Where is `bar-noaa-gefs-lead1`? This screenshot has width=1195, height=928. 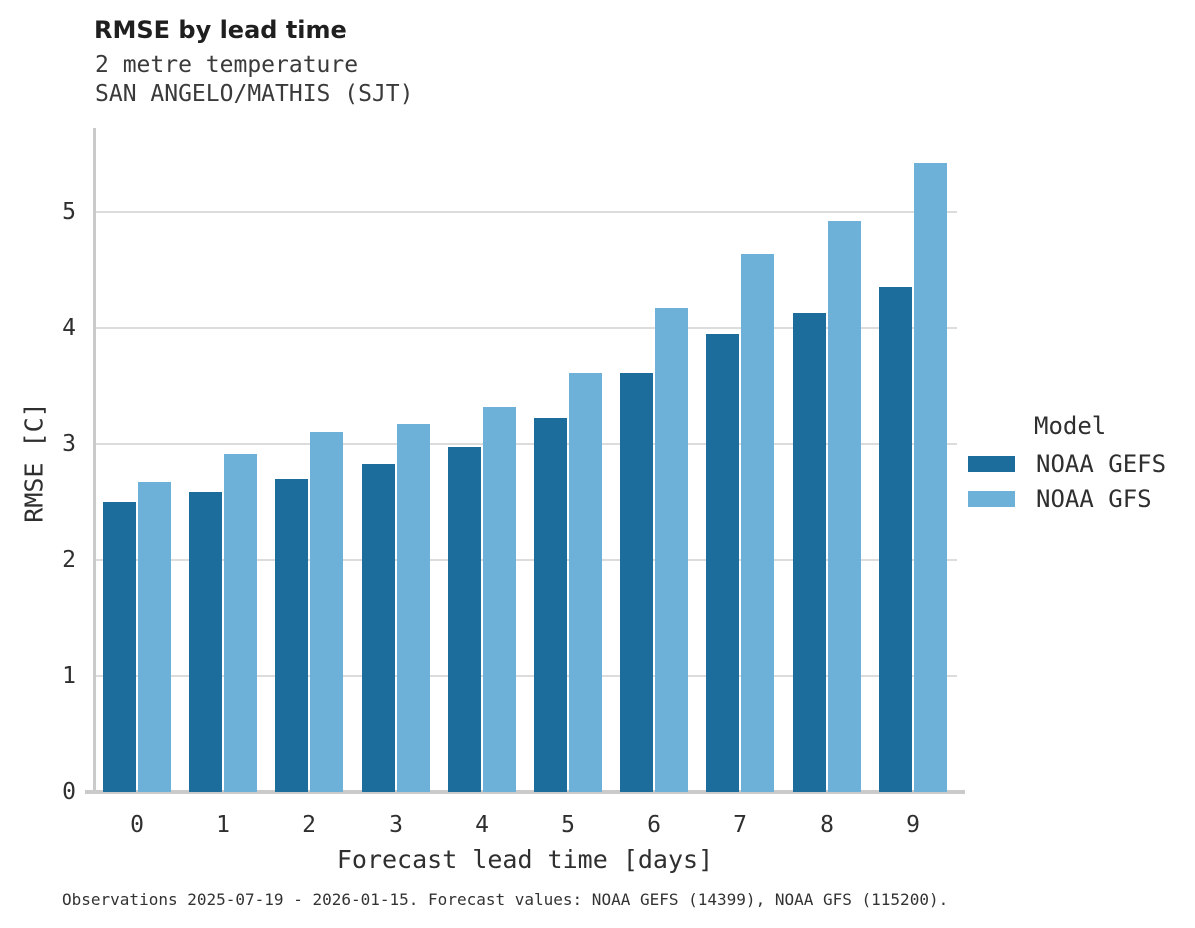 bar-noaa-gefs-lead1 is located at coordinates (205, 642).